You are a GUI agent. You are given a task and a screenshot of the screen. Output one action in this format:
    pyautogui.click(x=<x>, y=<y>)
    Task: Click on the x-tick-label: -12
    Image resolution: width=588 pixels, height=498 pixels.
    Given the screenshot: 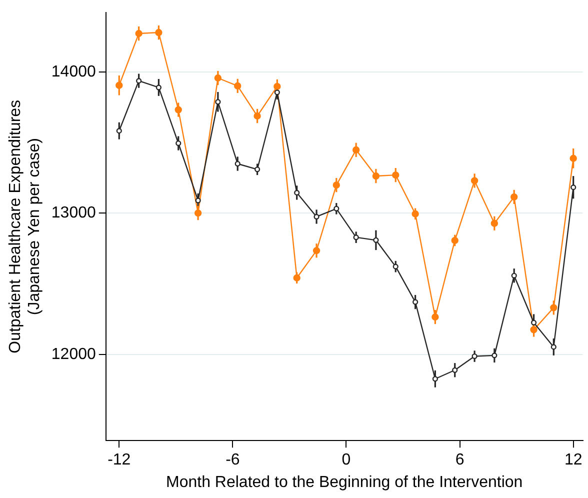 What is the action you would take?
    pyautogui.click(x=119, y=460)
    